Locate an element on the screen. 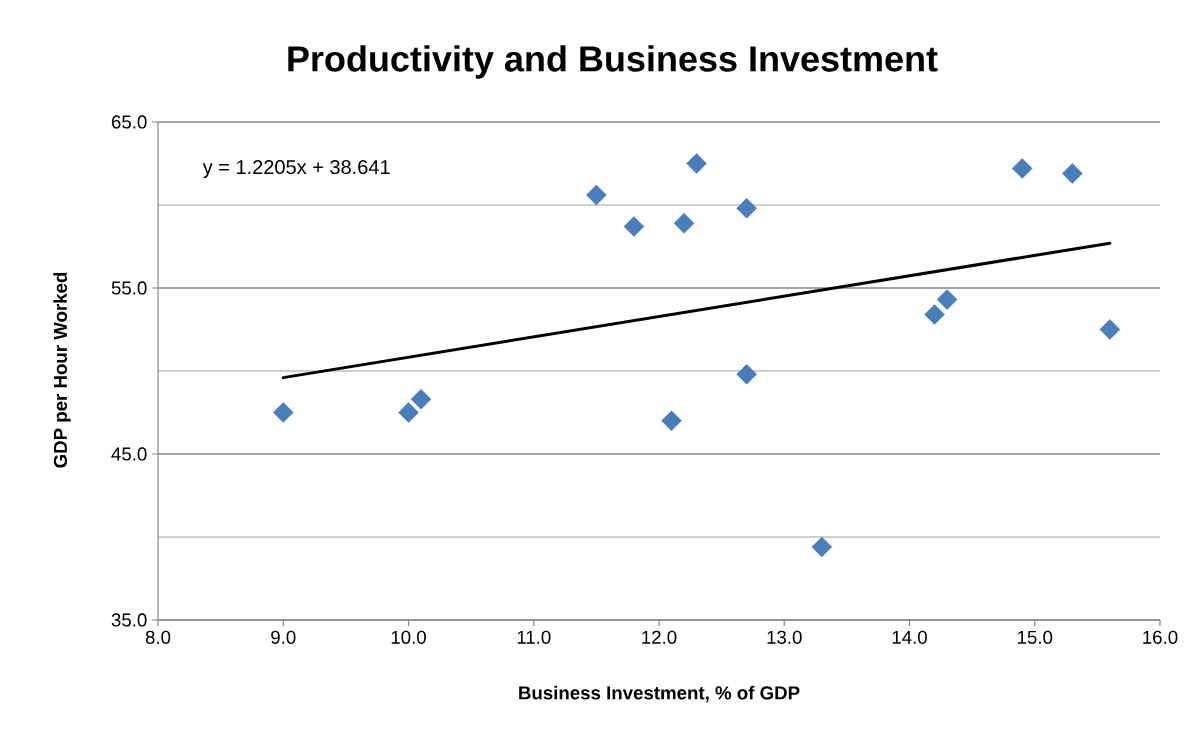 This screenshot has height=735, width=1200. x-axis-title: Business Investment, % of GDP is located at coordinates (659, 694).